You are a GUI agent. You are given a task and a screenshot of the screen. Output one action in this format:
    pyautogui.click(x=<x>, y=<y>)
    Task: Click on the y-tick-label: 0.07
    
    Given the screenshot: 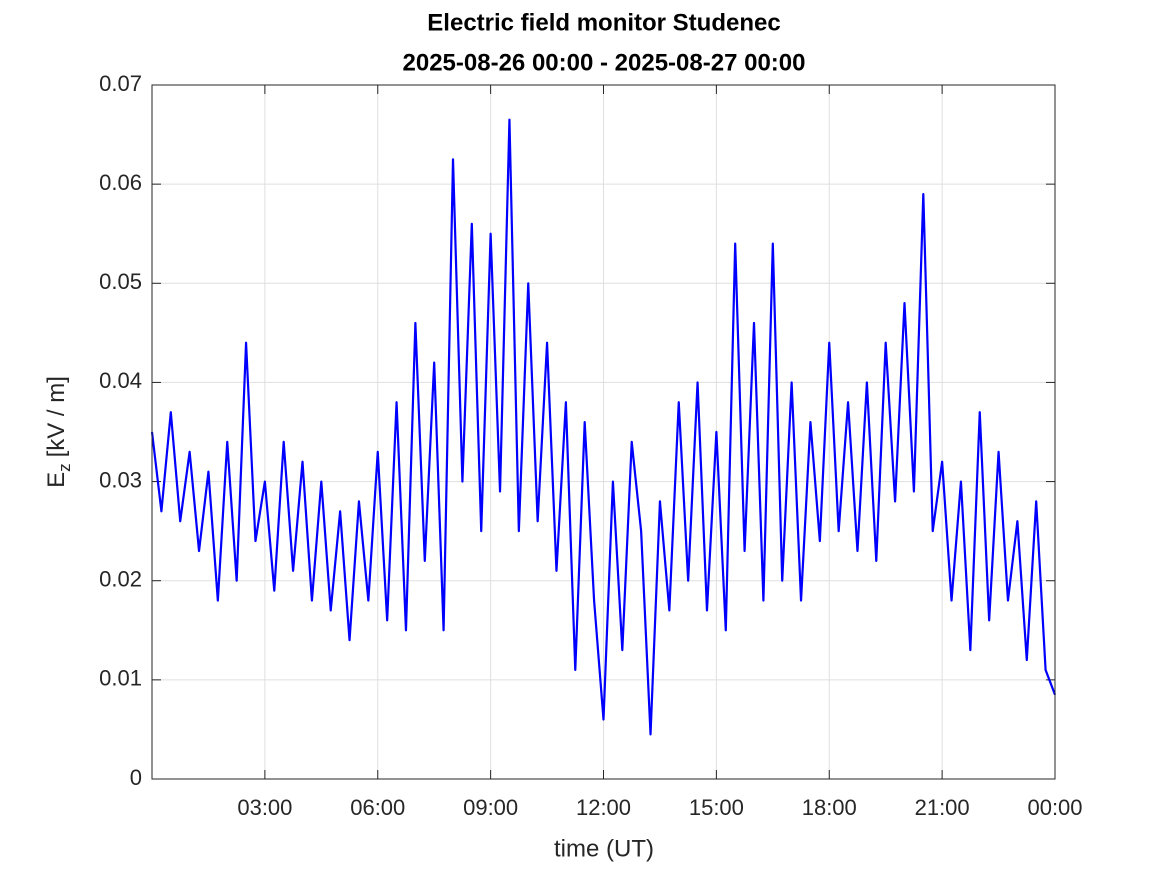 What is the action you would take?
    pyautogui.click(x=120, y=83)
    